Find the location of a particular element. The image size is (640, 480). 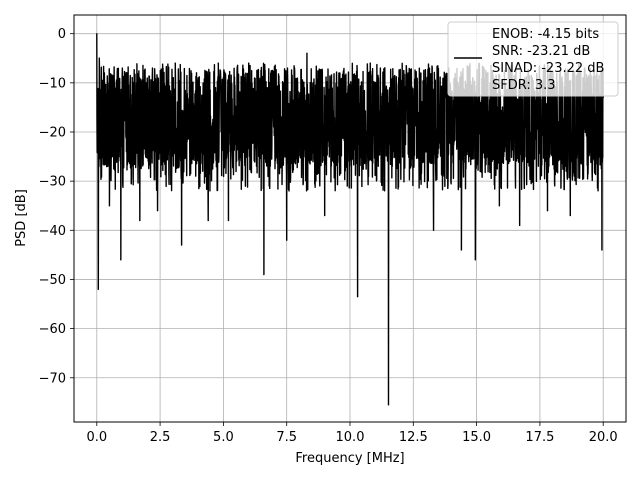

y-tick-label: 0 is located at coordinates (62, 34).